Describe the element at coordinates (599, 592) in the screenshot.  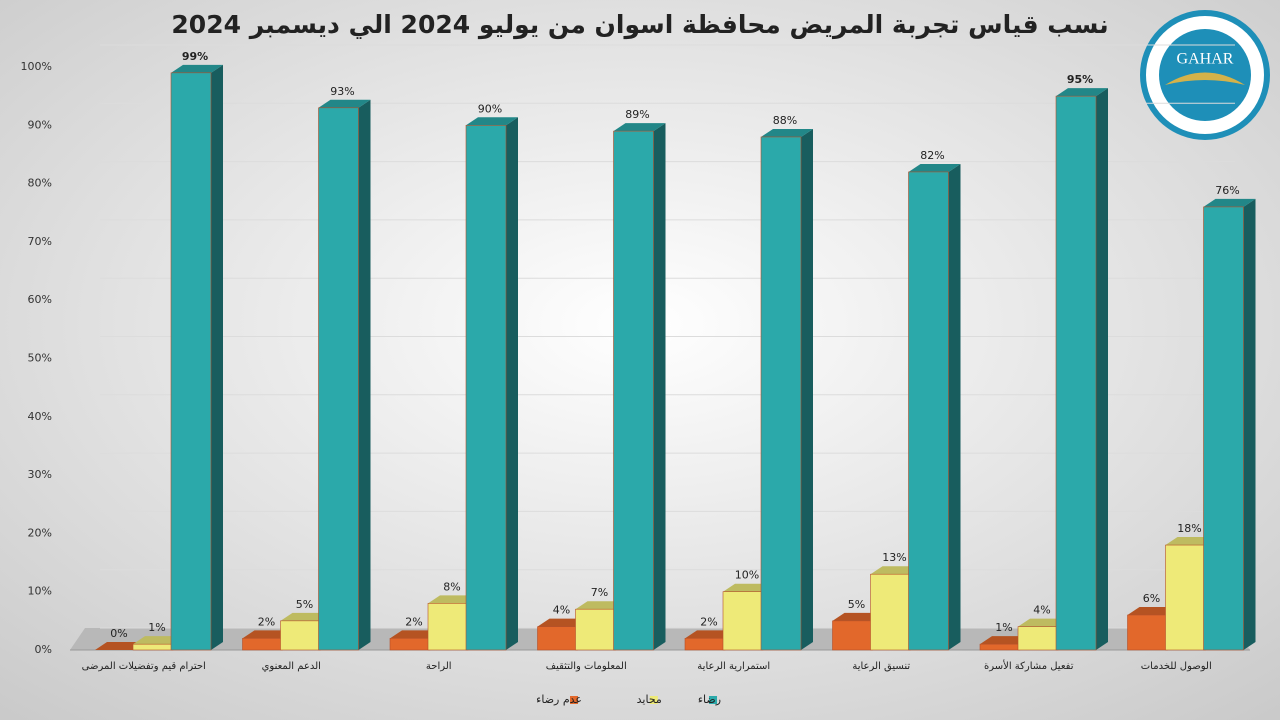
I see `value-label: 7%` at that location.